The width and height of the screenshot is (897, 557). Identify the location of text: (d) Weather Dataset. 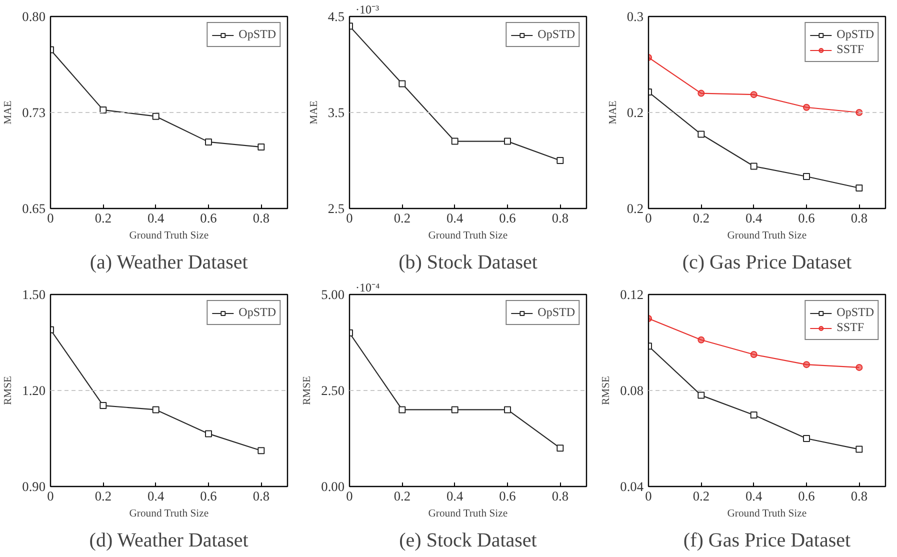
(169, 541).